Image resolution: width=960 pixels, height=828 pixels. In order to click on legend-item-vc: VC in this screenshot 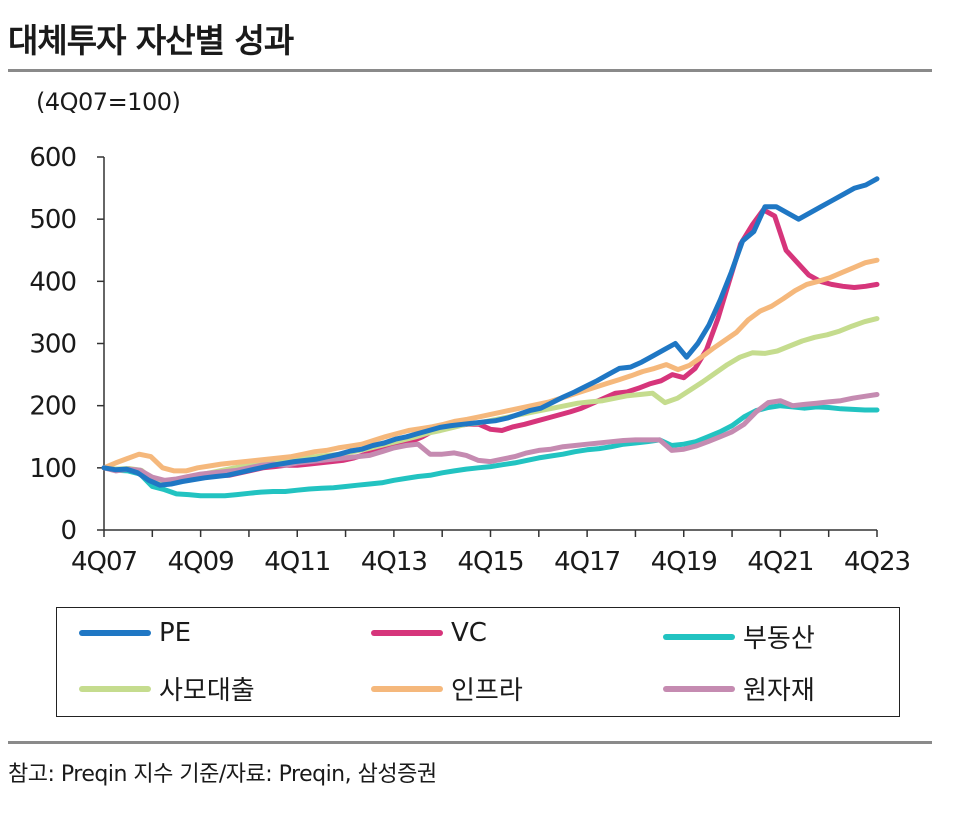, I will do `click(429, 633)`.